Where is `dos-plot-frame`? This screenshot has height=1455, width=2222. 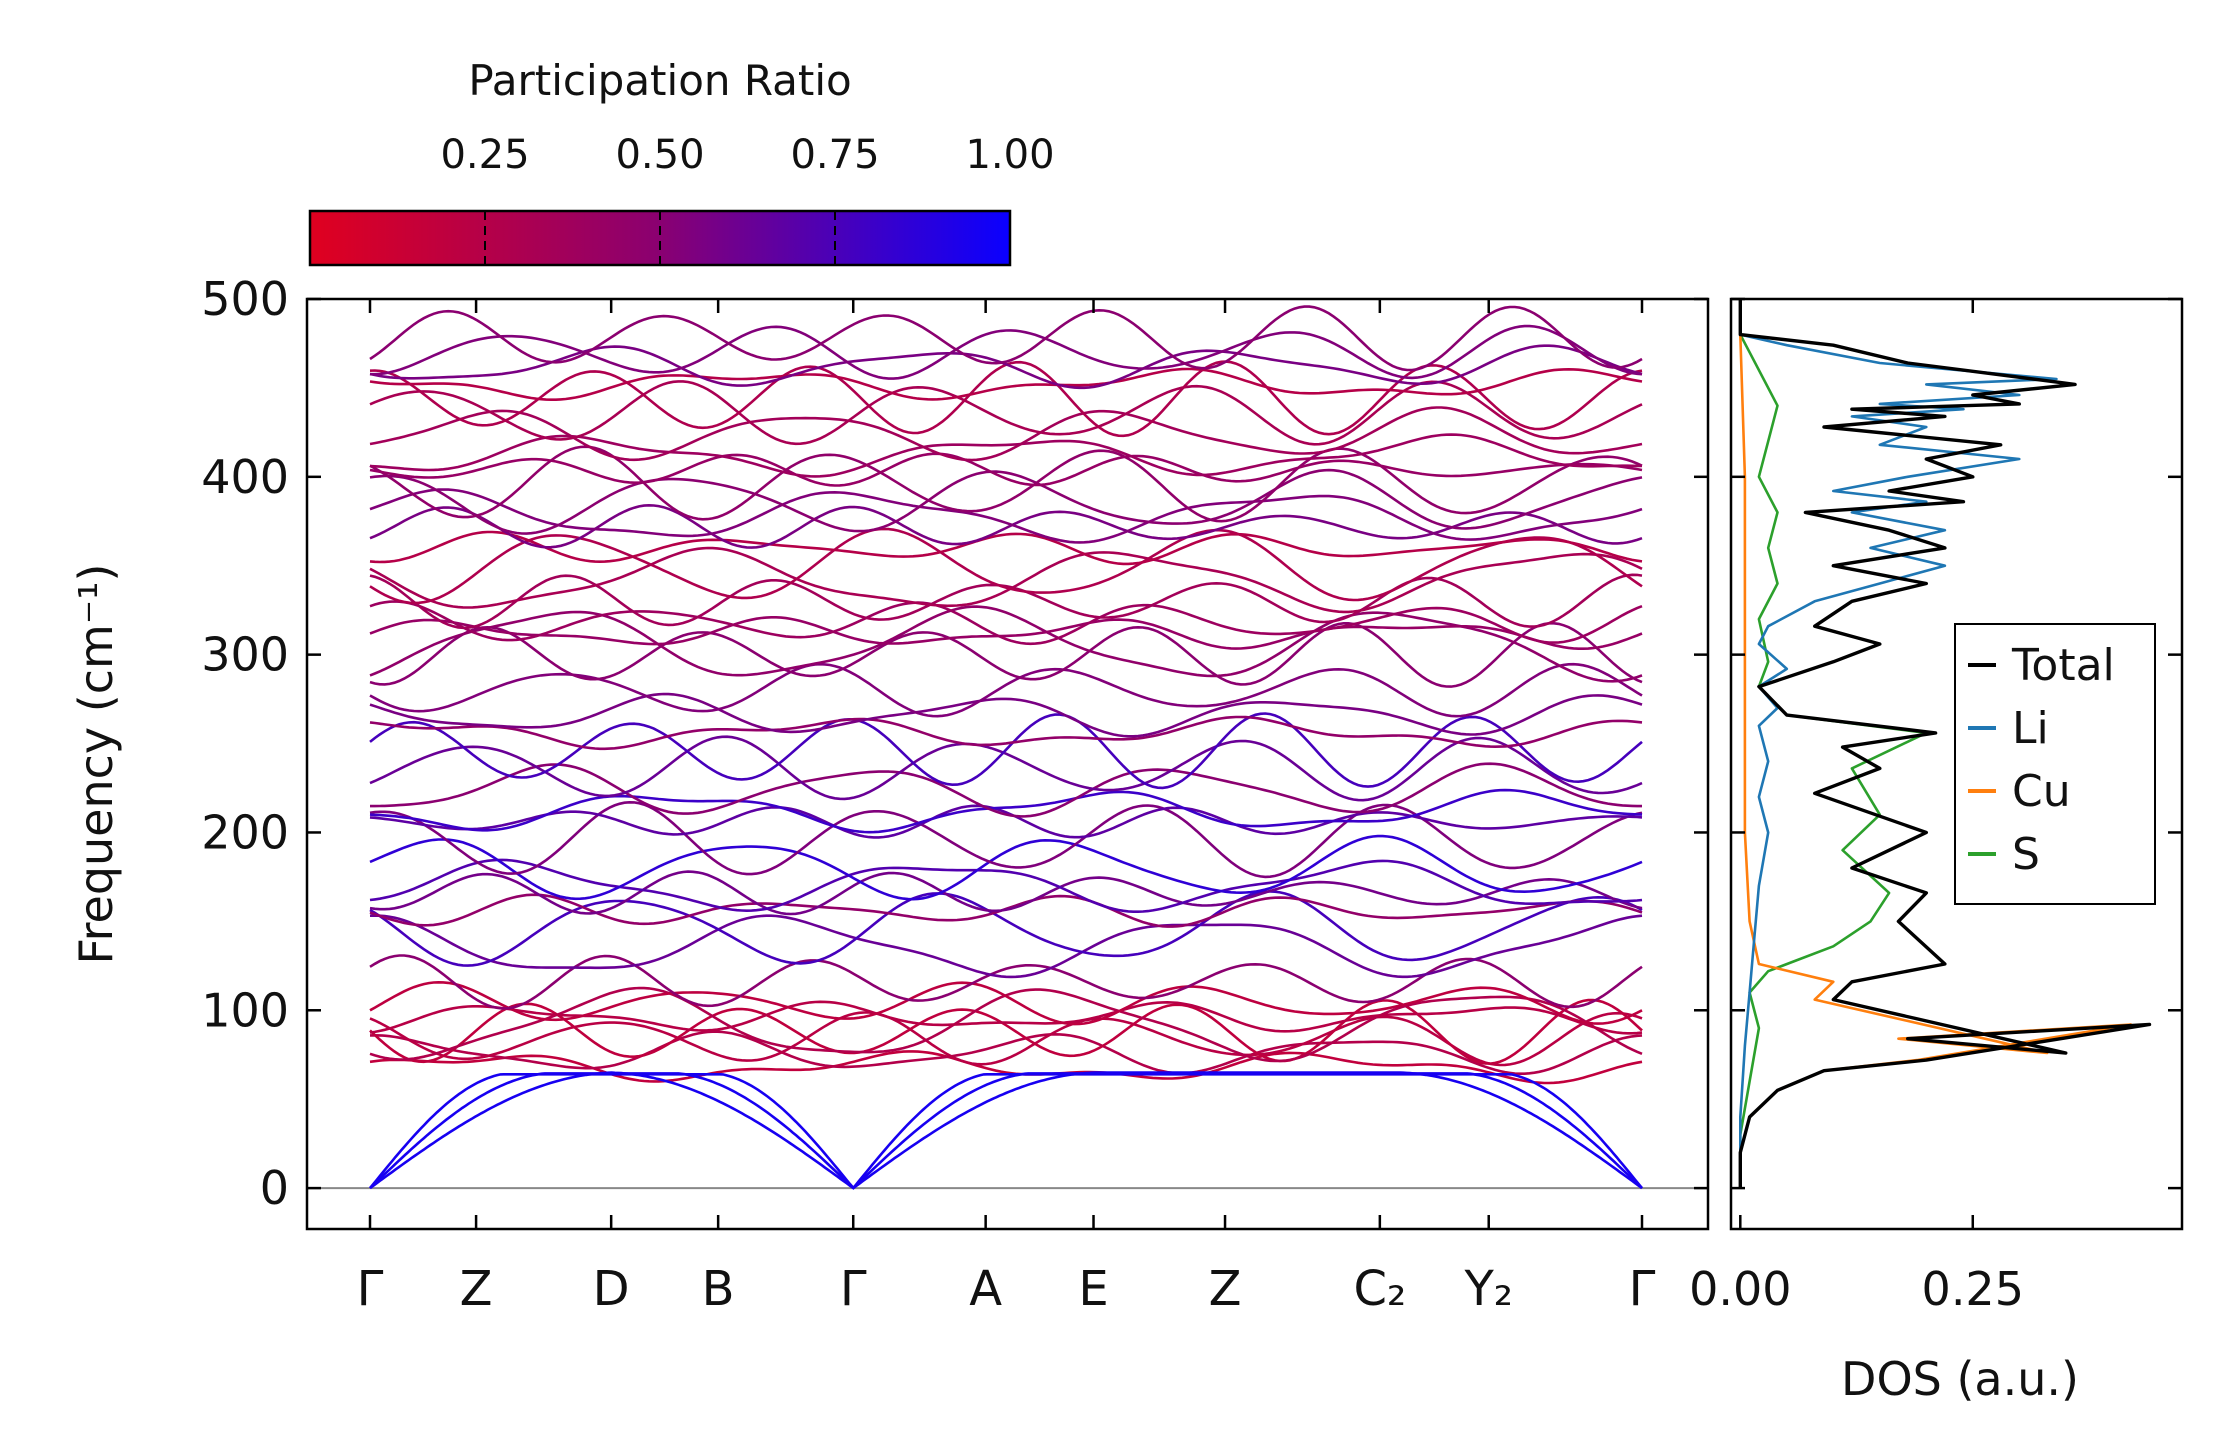 dos-plot-frame is located at coordinates (1956, 764).